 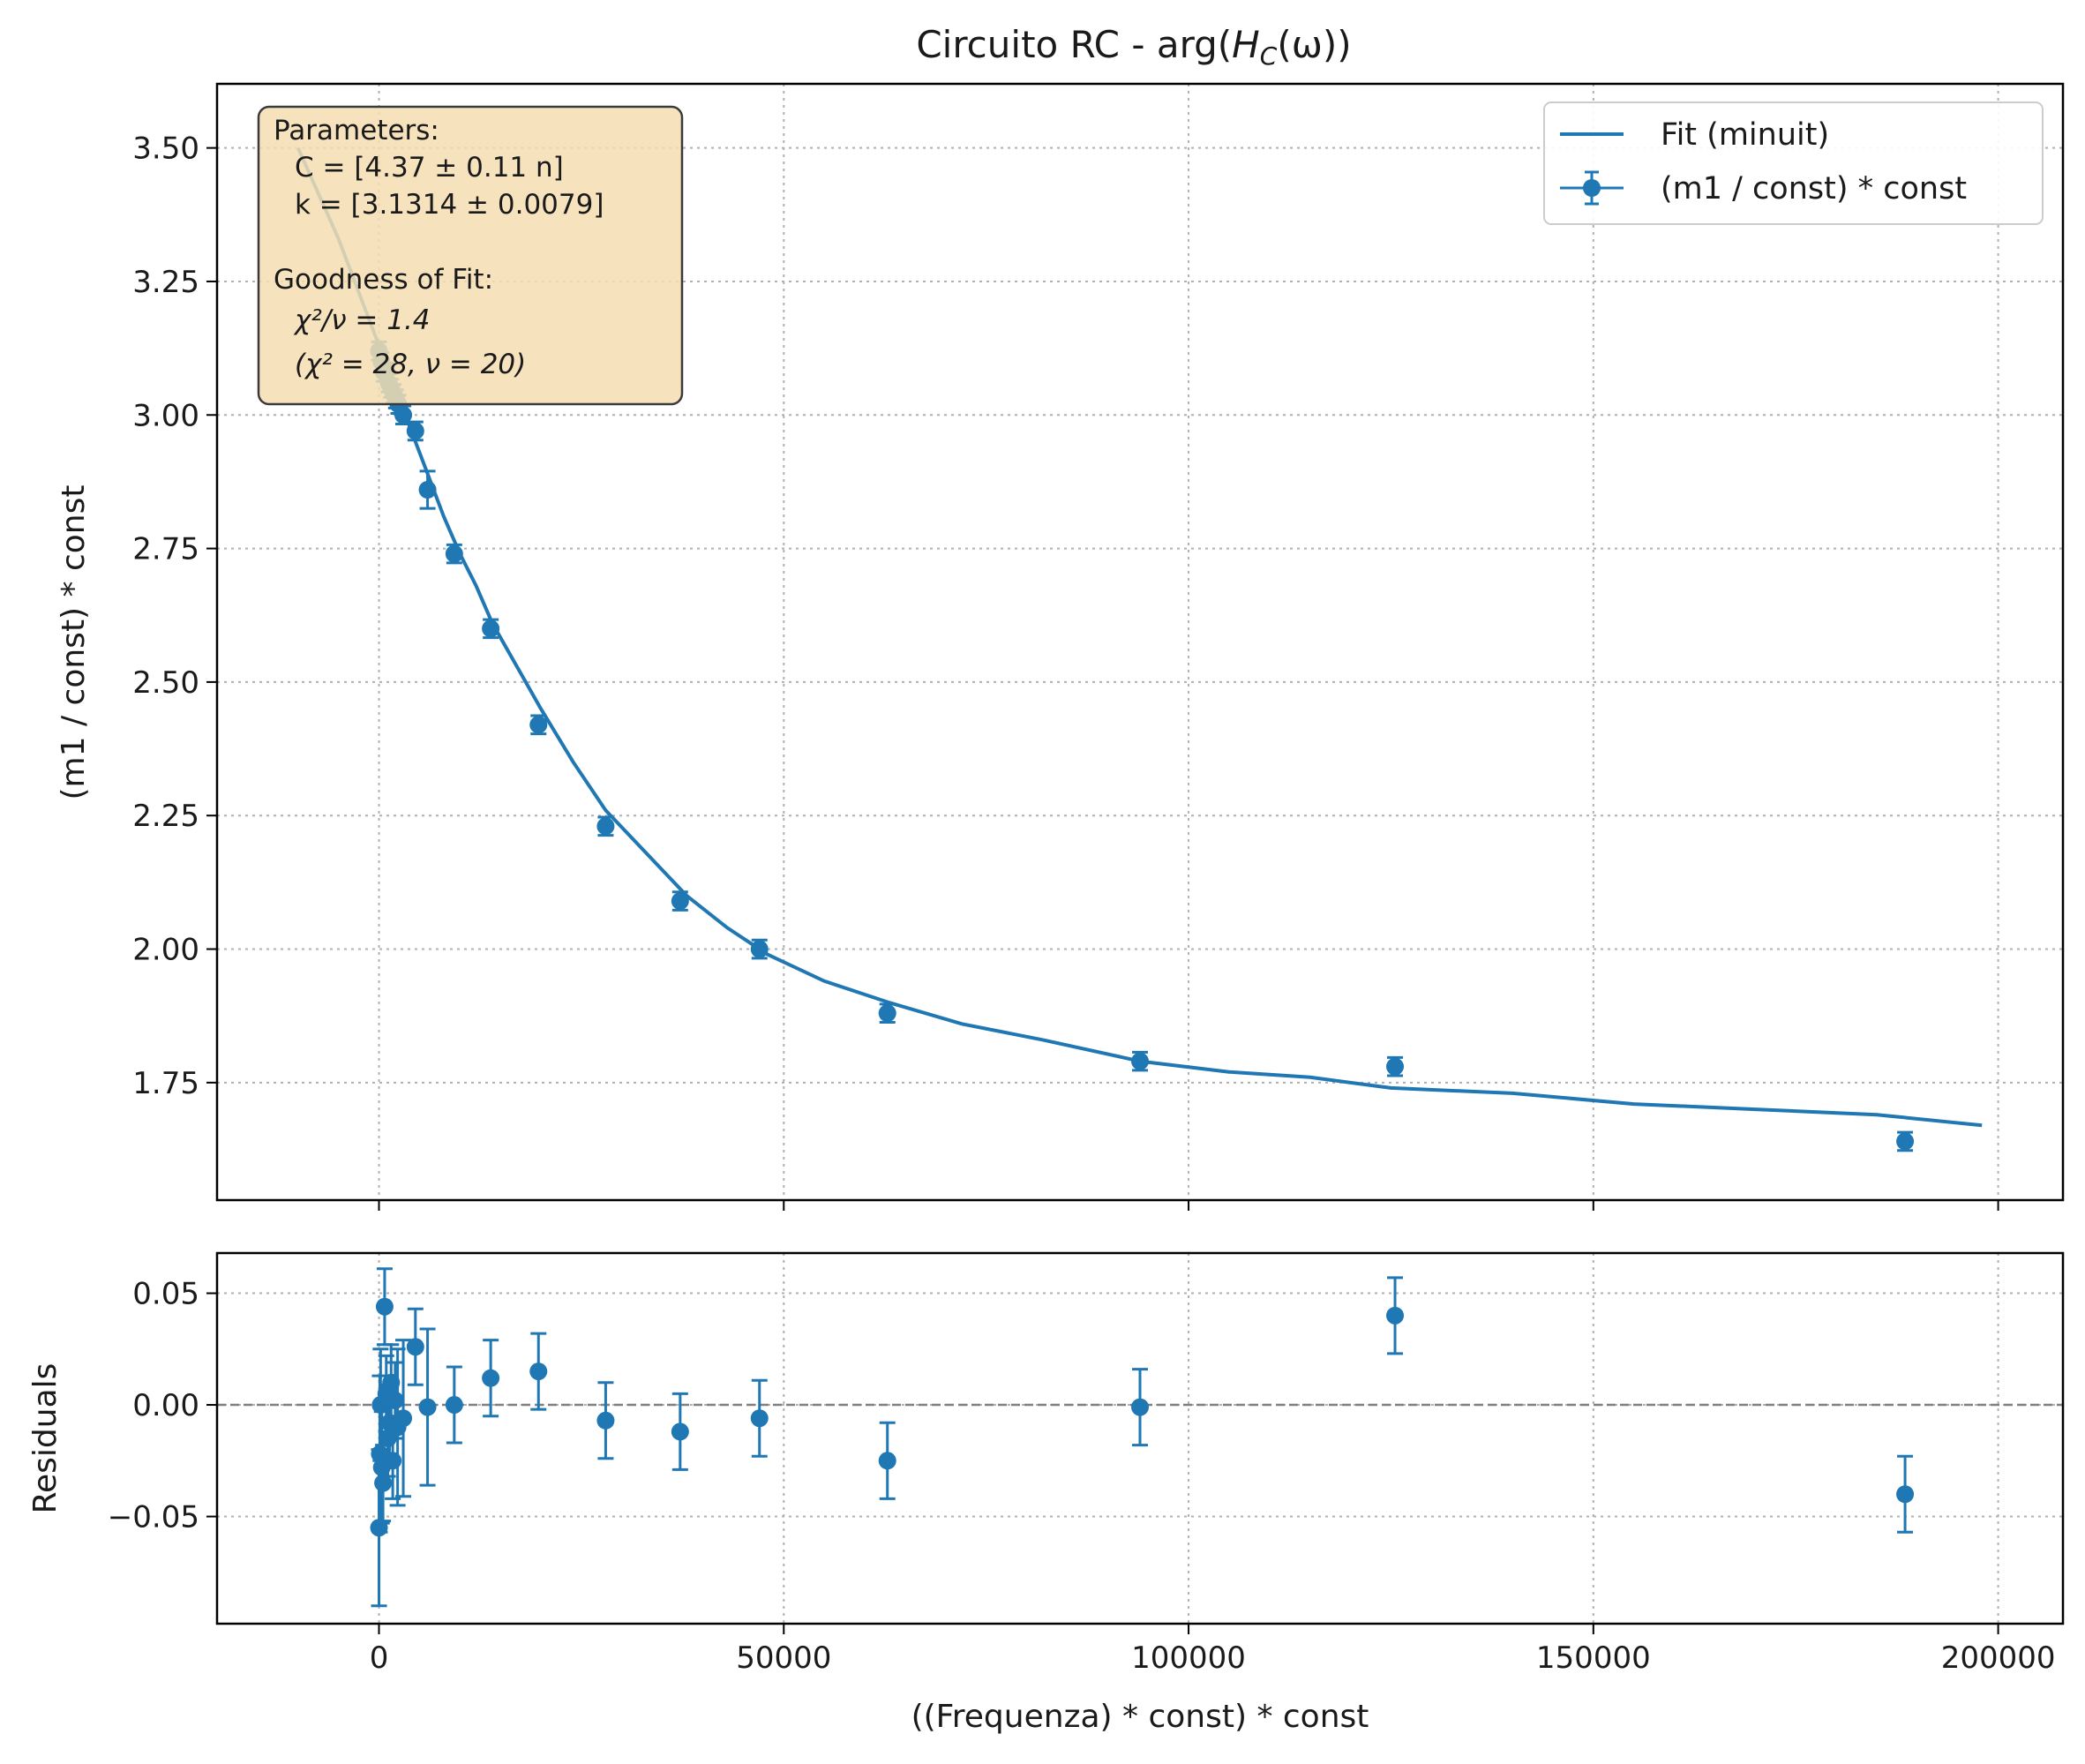 I want to click on title-subscript: C, so click(x=1269, y=56).